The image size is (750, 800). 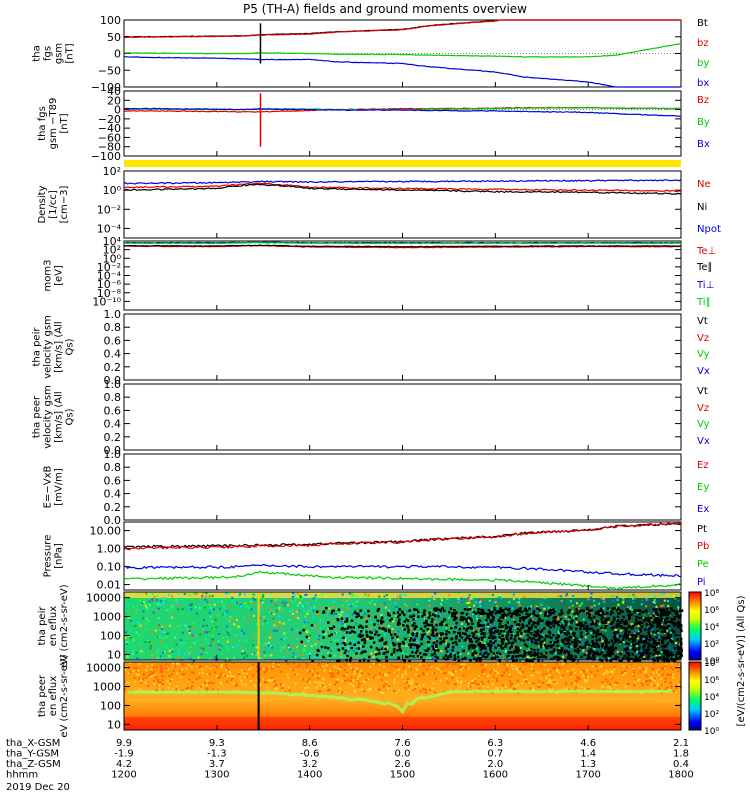 What do you see at coordinates (402, 347) in the screenshot?
I see `peir_vel-frame` at bounding box center [402, 347].